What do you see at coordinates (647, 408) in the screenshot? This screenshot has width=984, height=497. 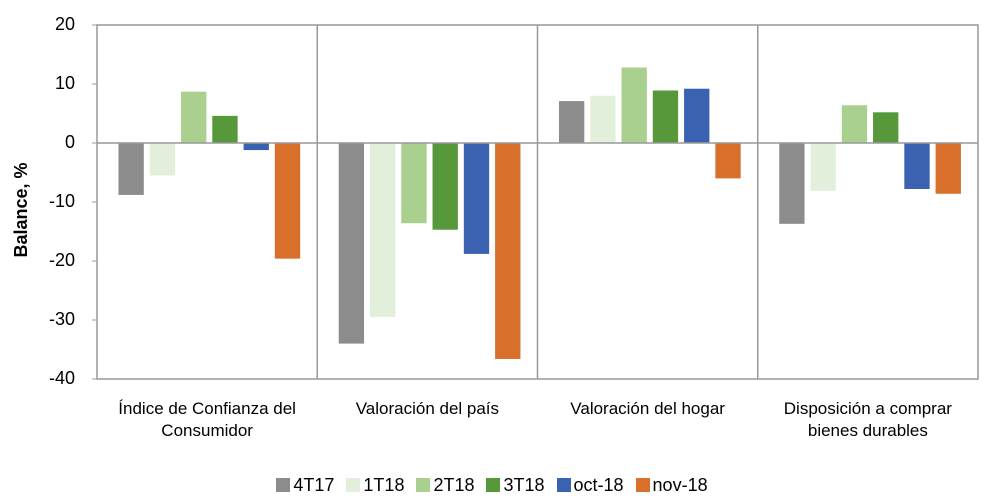 I see `x-tick-label: Valoración del hogar` at bounding box center [647, 408].